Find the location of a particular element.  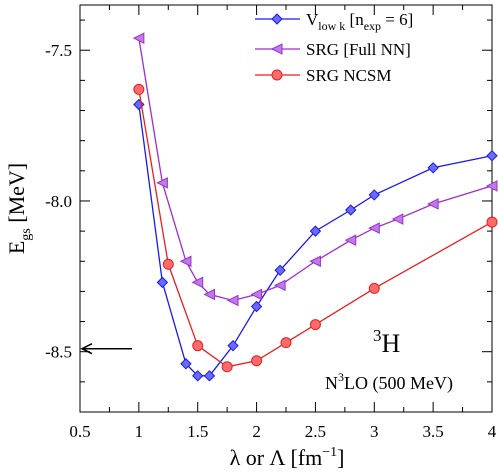

y-tick-label: -8.5 is located at coordinates (58, 352).